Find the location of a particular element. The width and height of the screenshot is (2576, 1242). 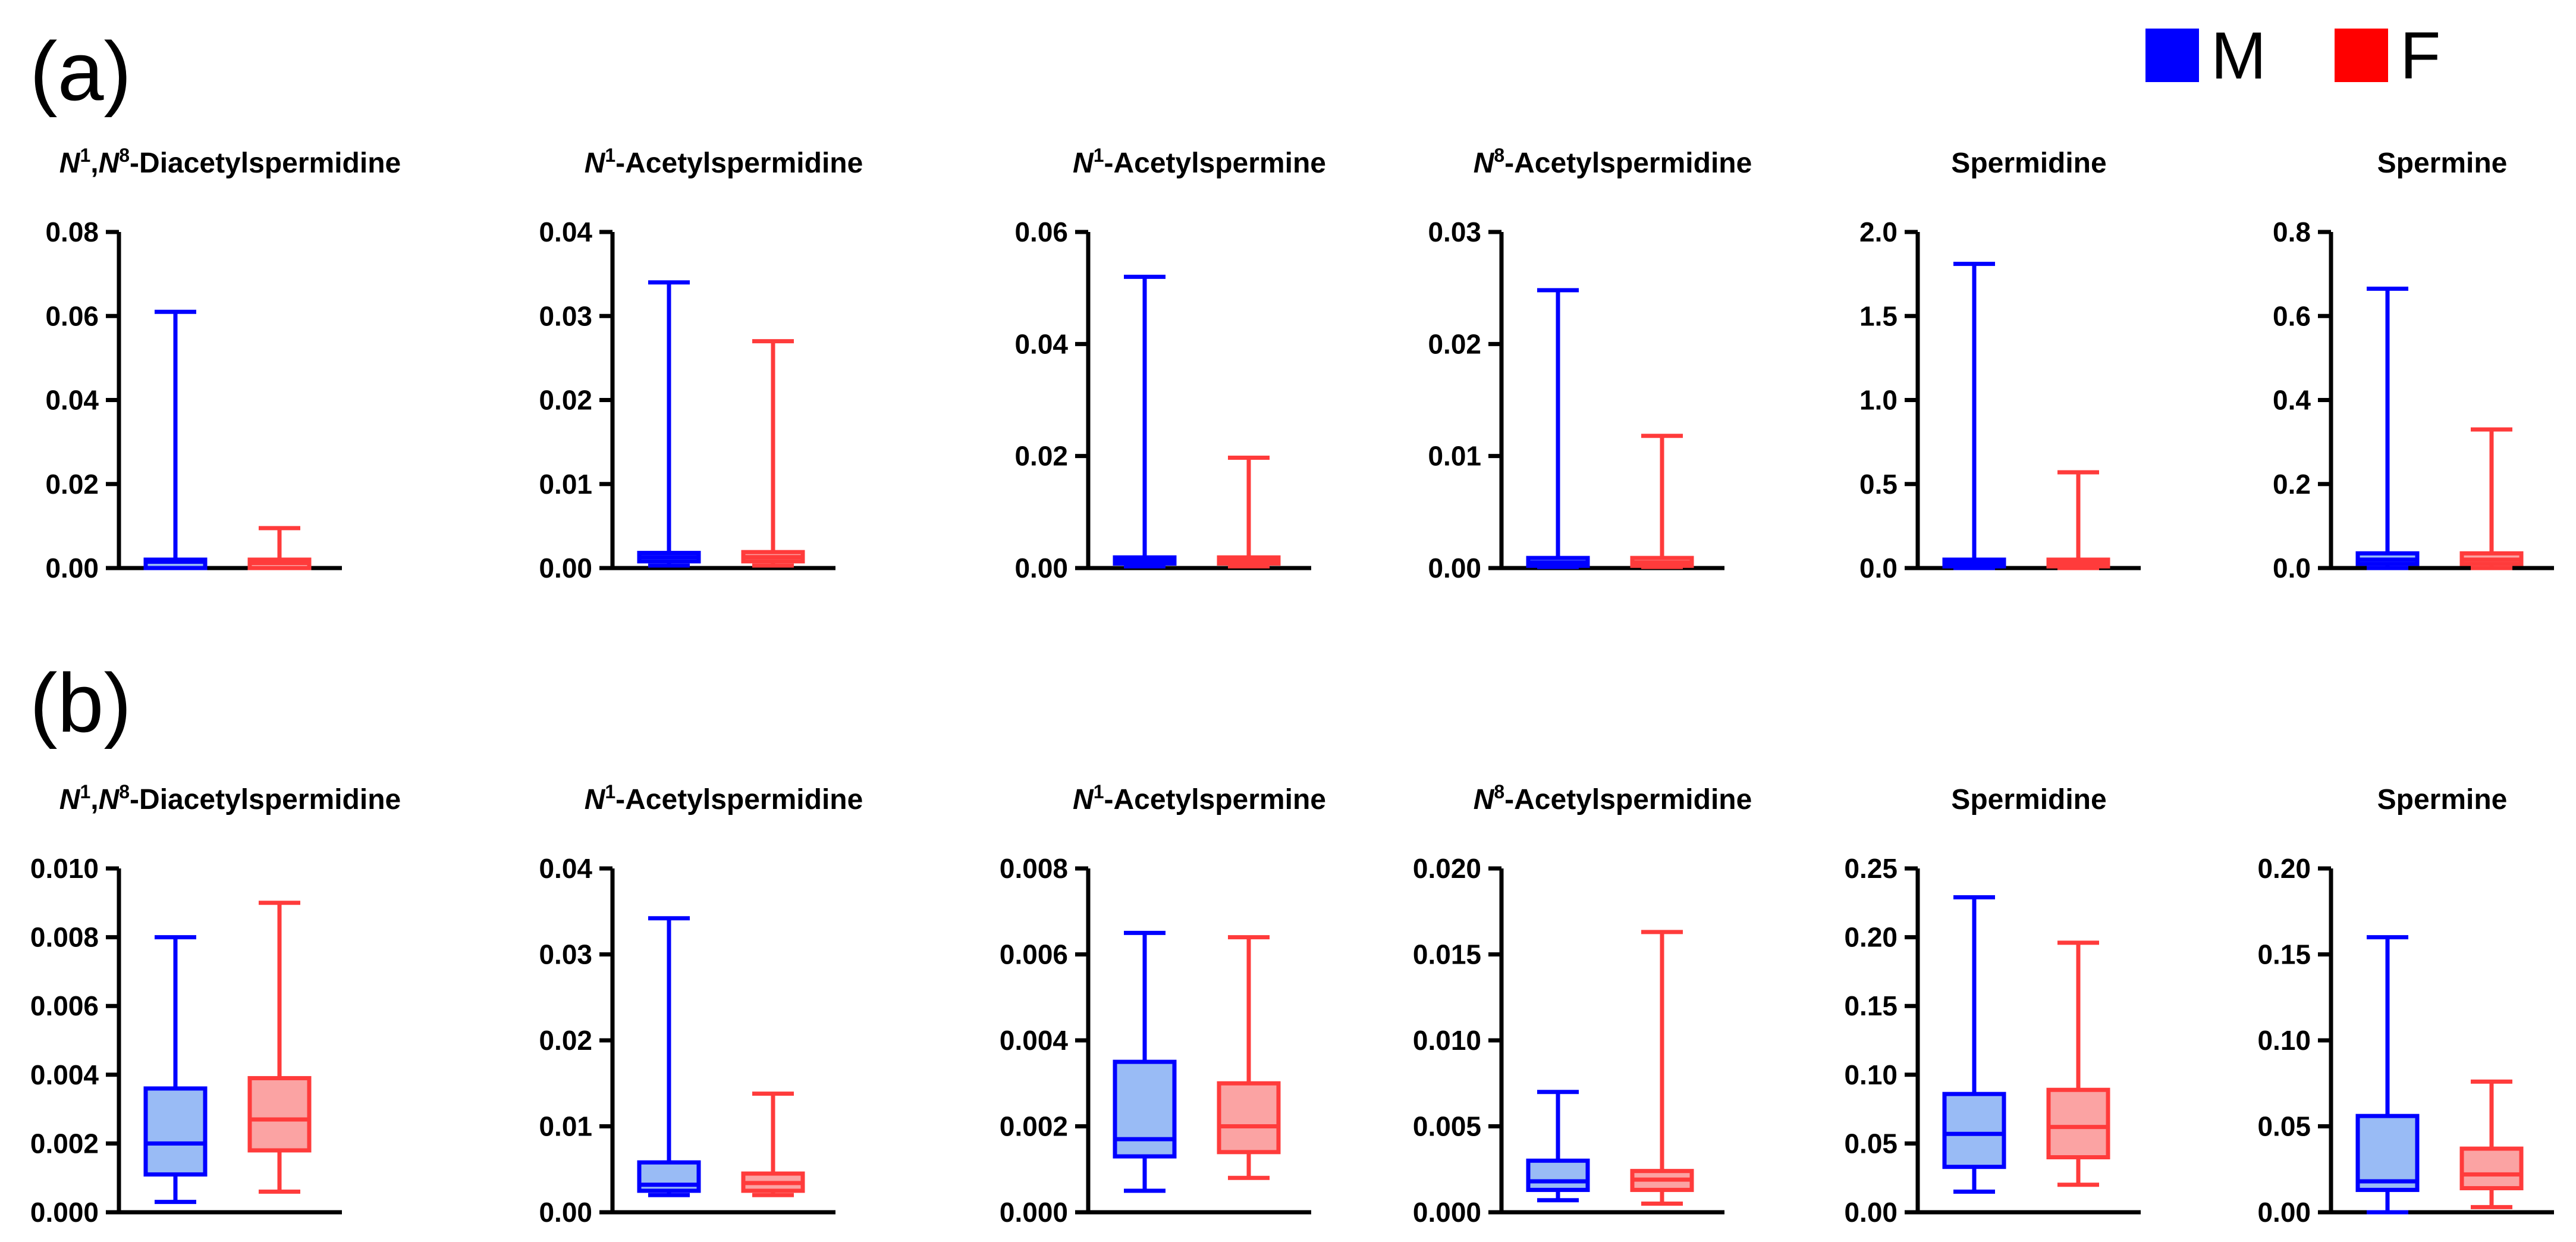

y-tick-label: 0.004 is located at coordinates (64, 1074).